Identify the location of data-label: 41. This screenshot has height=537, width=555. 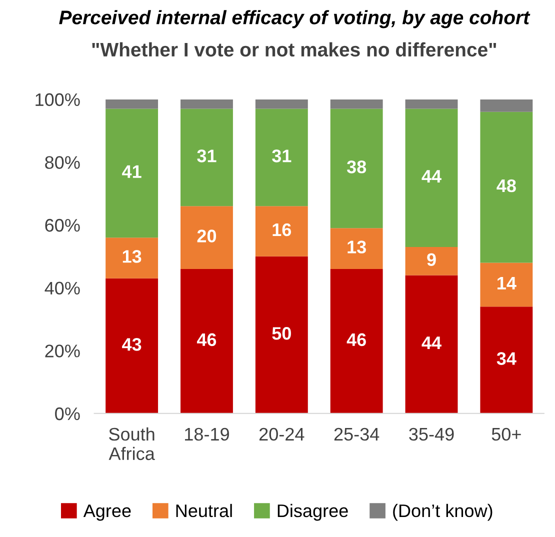
(132, 171).